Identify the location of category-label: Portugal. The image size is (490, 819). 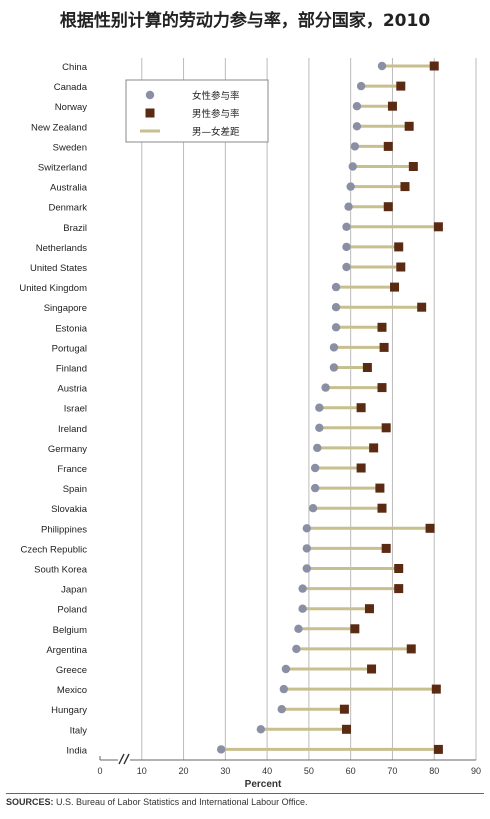
(69, 348).